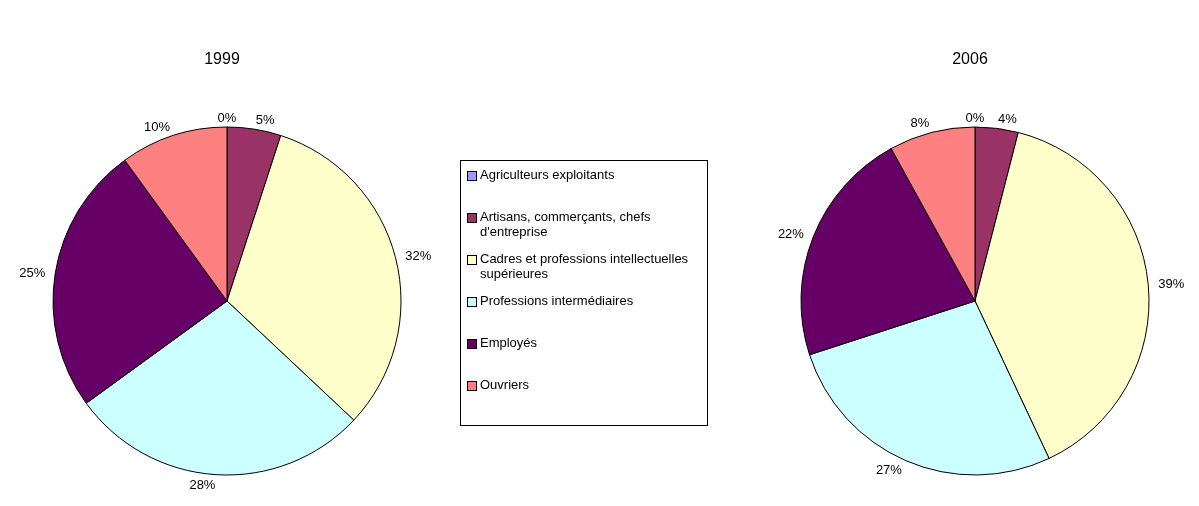 This screenshot has width=1199, height=506. I want to click on slice-label: 2006, so click(970, 59).